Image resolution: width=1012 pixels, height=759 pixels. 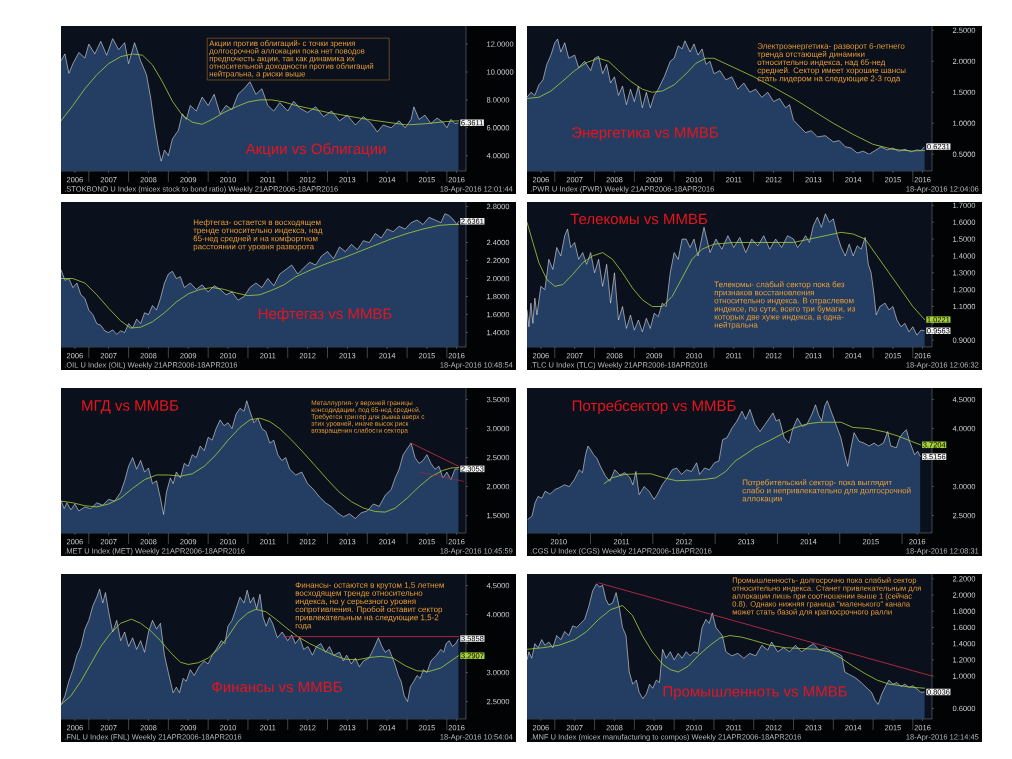 I want to click on annotation: Нефтегаз- остается в восходящем тренде относительно индекса, над 65-нед средней и на комфортном расстоянии от уровня разворота, so click(x=258, y=235).